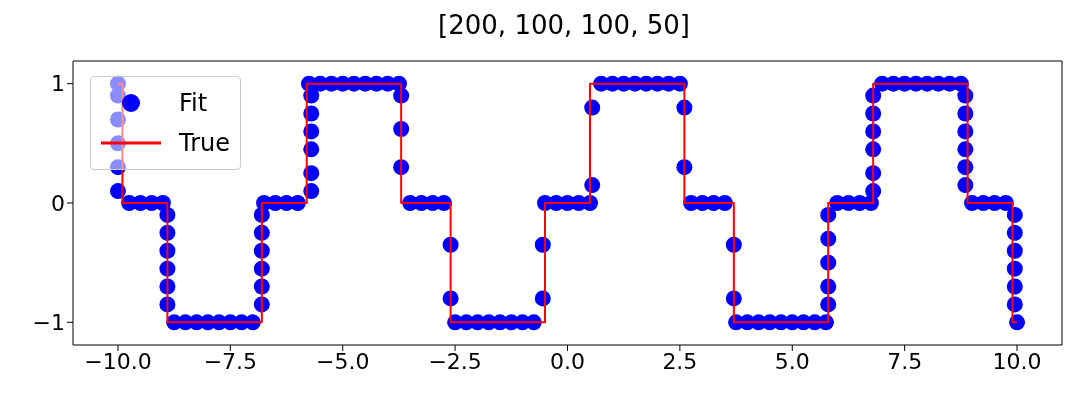 The width and height of the screenshot is (1080, 399). Describe the element at coordinates (564, 25) in the screenshot. I see `chart-title: [200, 100, 100, 50]` at that location.